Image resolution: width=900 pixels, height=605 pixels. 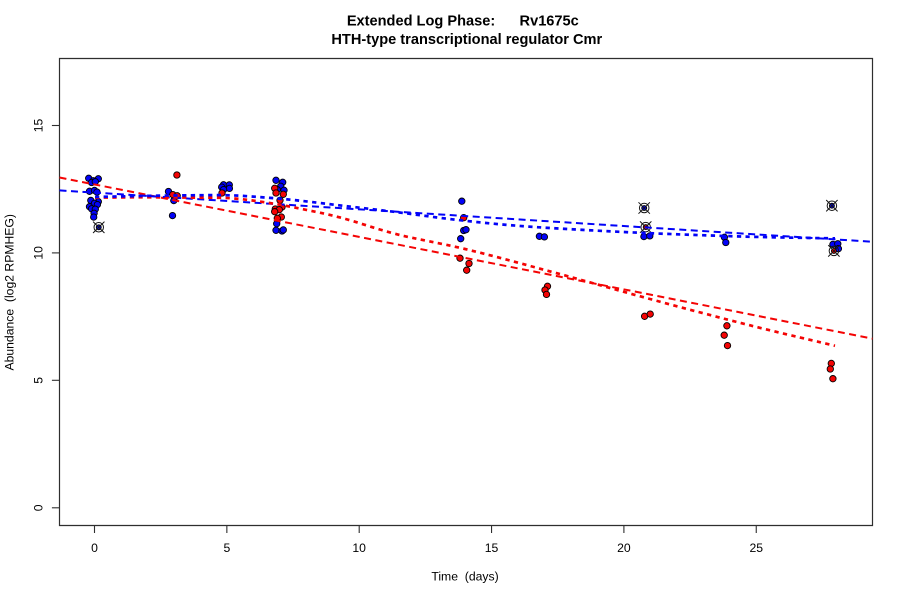 What do you see at coordinates (9, 292) in the screenshot?
I see `svg-text: Abundance (log2 RPMHEG)` at bounding box center [9, 292].